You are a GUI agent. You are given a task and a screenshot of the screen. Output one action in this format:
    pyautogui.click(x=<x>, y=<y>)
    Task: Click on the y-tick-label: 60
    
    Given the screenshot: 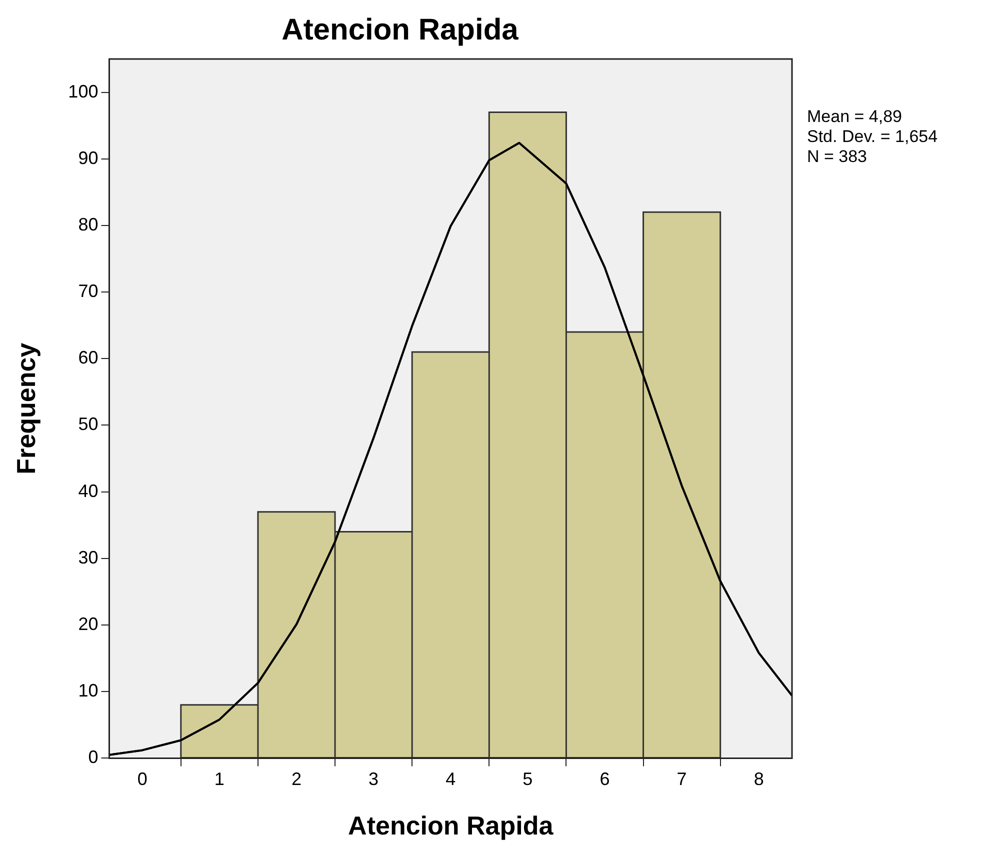 What is the action you would take?
    pyautogui.click(x=88, y=358)
    